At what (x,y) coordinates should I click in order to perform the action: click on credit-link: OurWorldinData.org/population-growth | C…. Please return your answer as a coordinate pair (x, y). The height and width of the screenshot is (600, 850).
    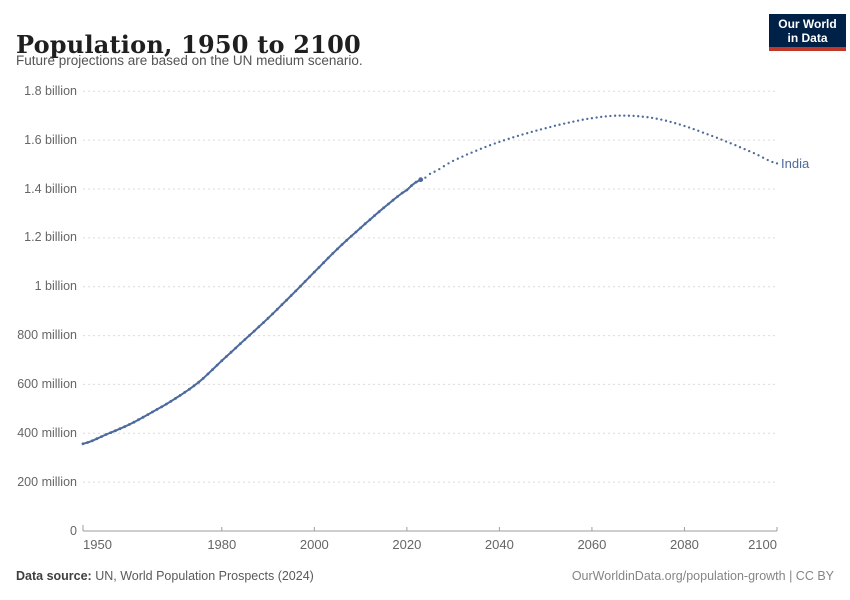
    Looking at the image, I should click on (702, 576).